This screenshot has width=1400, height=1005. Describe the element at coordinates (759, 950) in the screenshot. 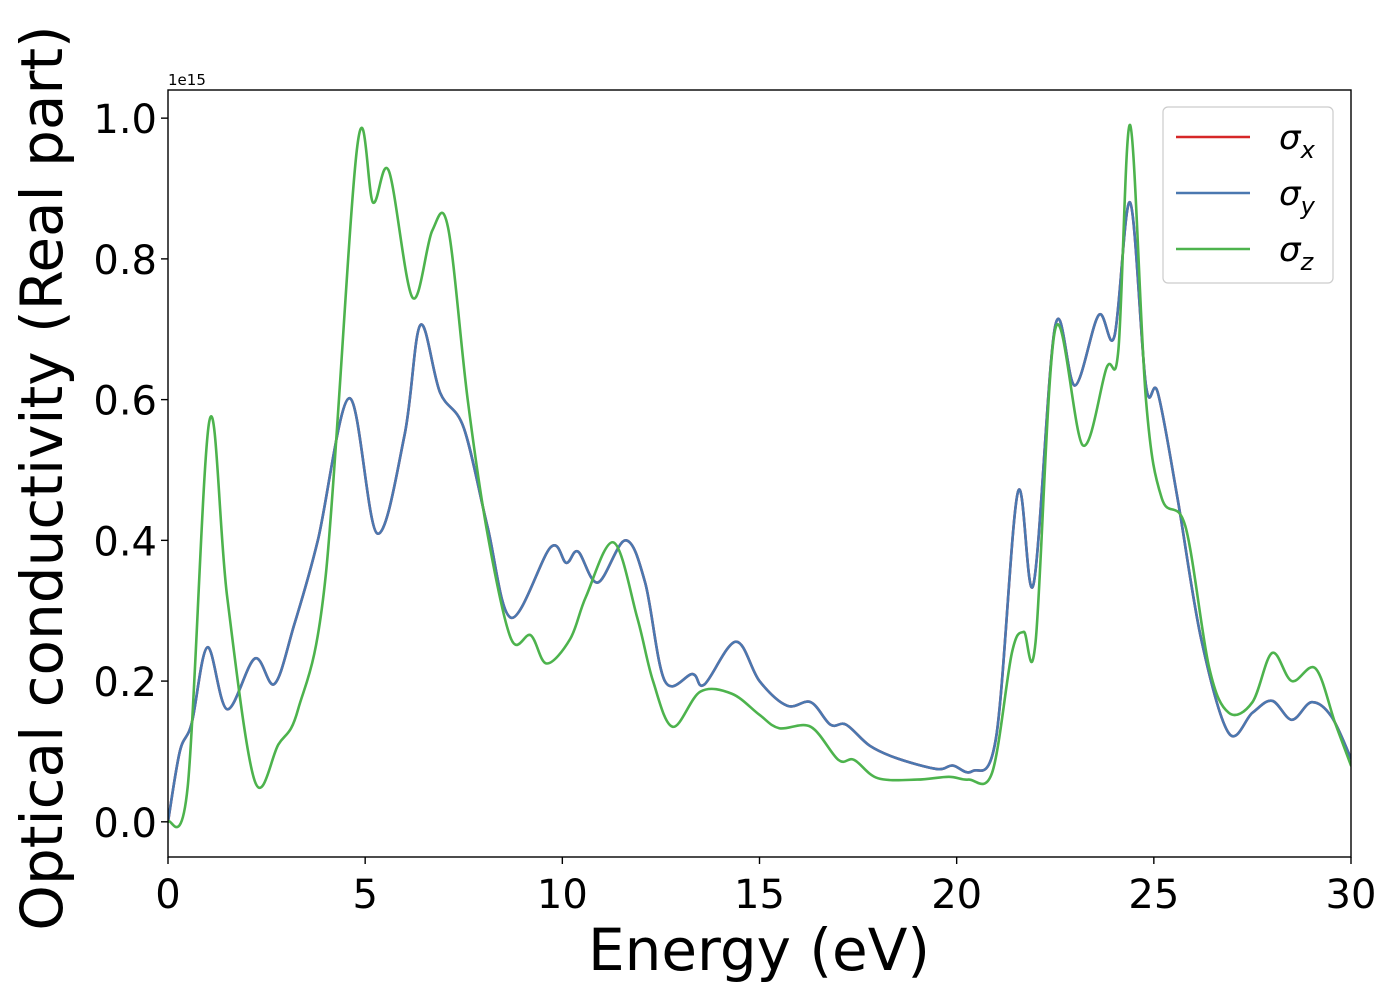

I see `x-axis-label: Energy (eV)` at that location.